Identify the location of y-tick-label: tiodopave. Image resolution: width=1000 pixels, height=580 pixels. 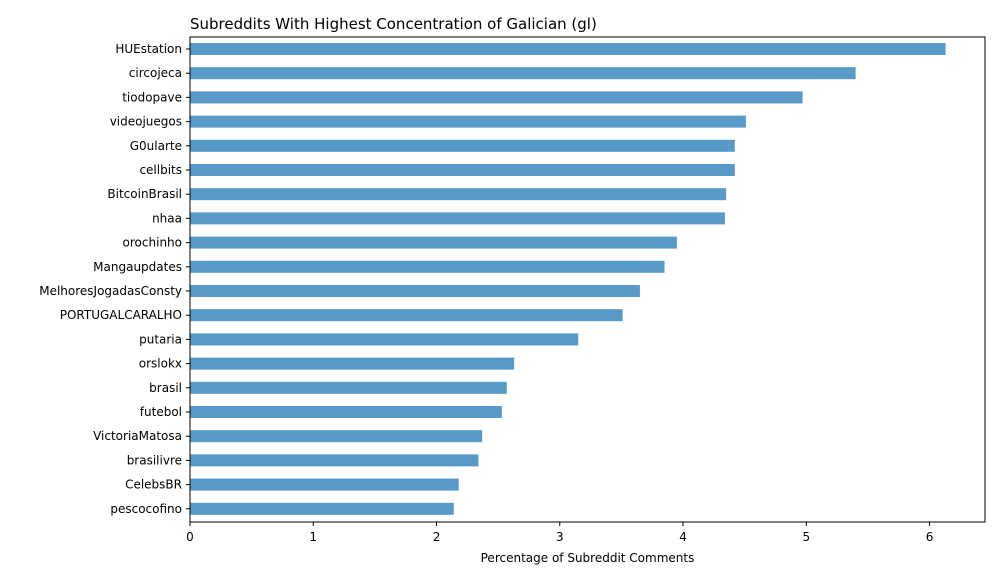
(152, 97).